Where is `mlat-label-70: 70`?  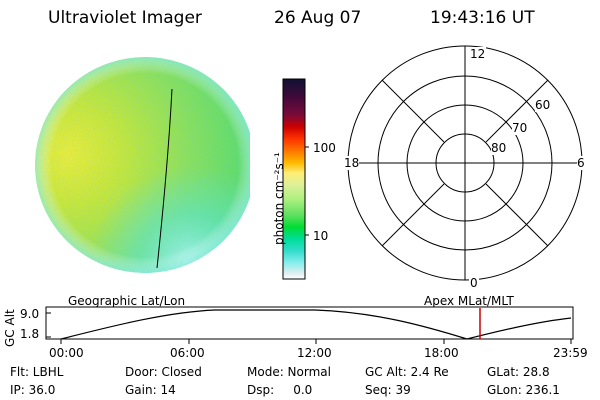 mlat-label-70: 70 is located at coordinates (520, 128).